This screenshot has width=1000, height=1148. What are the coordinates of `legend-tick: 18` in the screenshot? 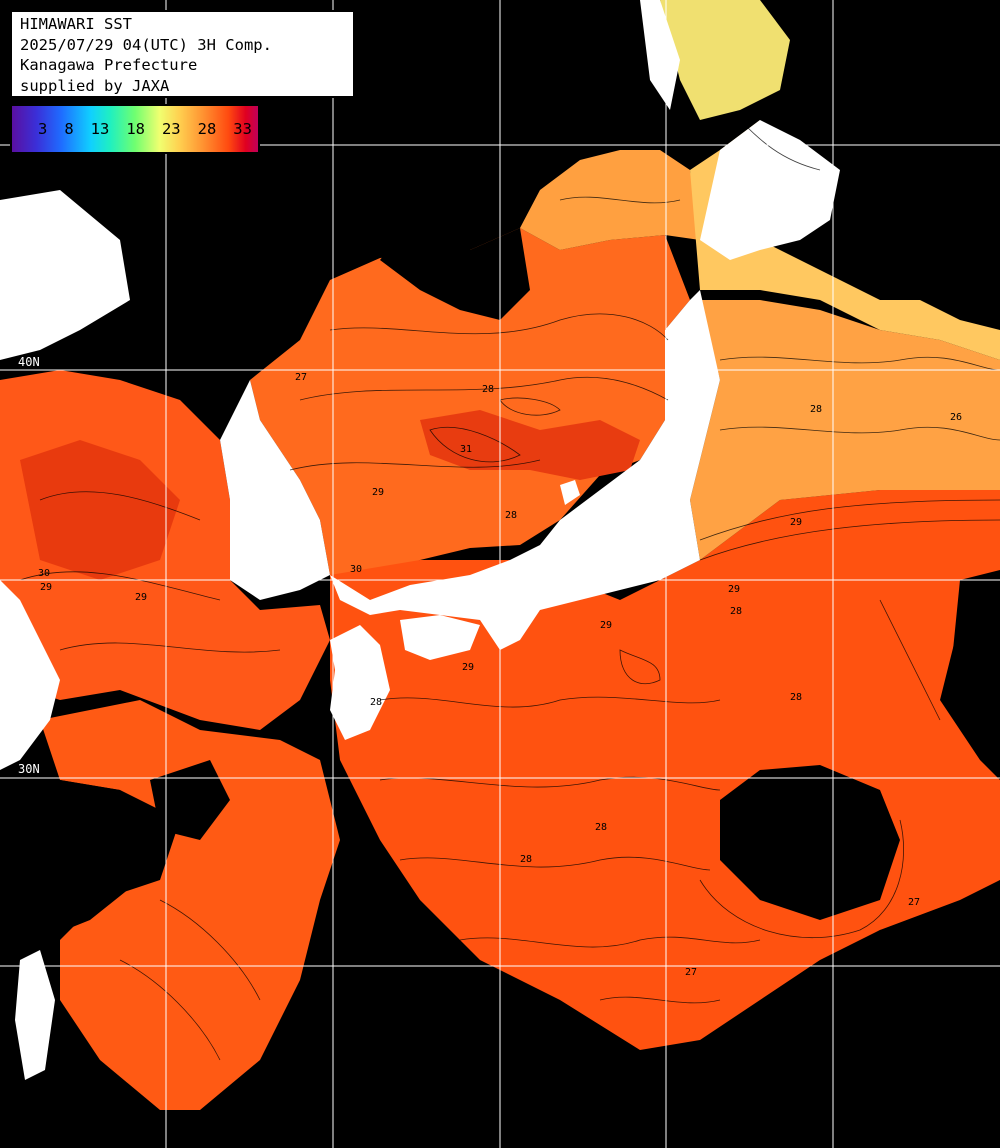 It's located at (135, 129).